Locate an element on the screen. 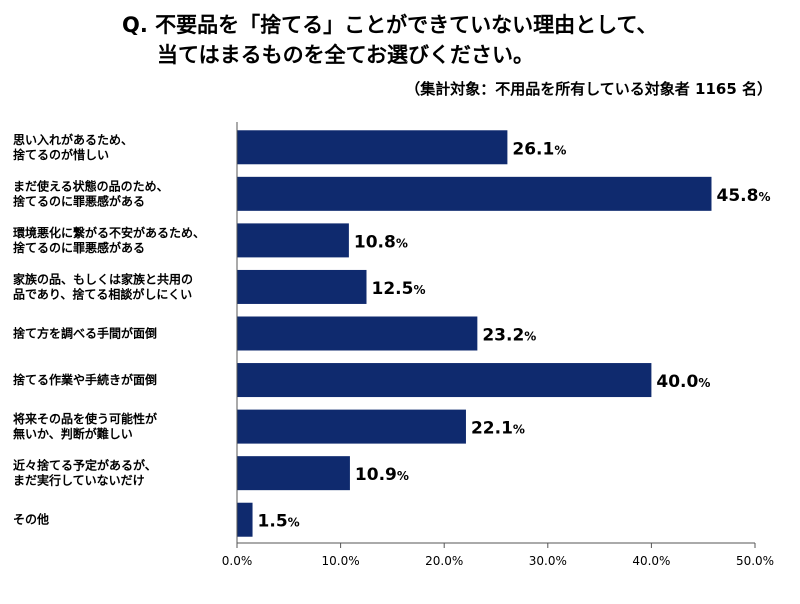 The image size is (800, 604). category-label: 無いか、判断が難しい is located at coordinates (73, 433).